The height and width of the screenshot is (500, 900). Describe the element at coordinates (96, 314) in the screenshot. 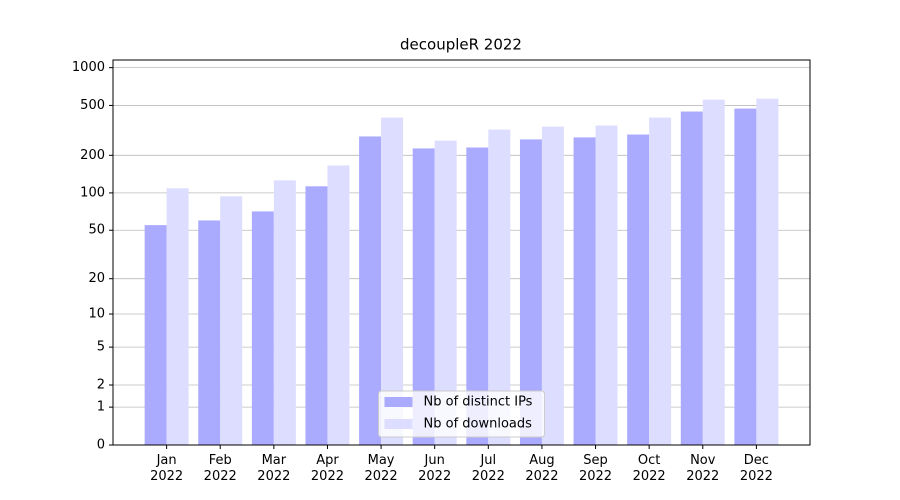

I see `y-tick-label: 10` at that location.